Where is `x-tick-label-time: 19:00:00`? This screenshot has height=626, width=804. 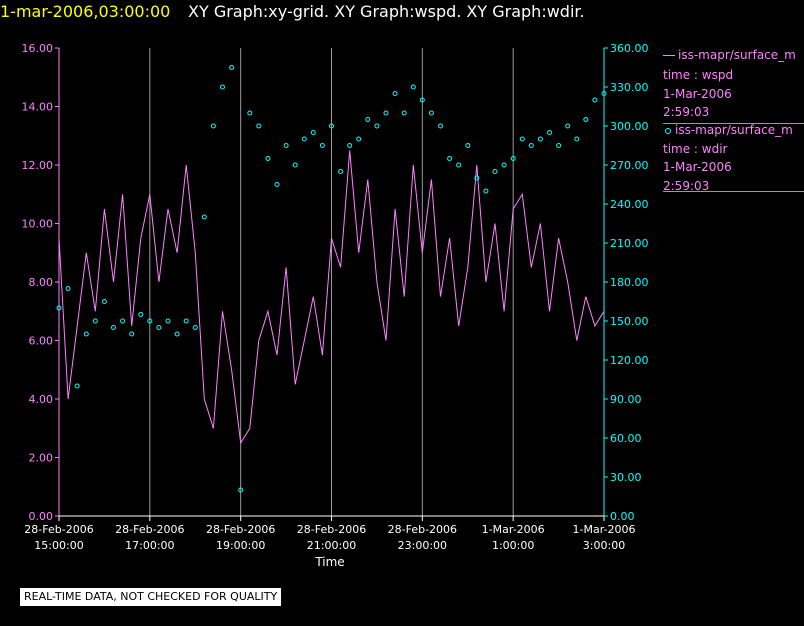
x-tick-label-time: 19:00:00 is located at coordinates (240, 545).